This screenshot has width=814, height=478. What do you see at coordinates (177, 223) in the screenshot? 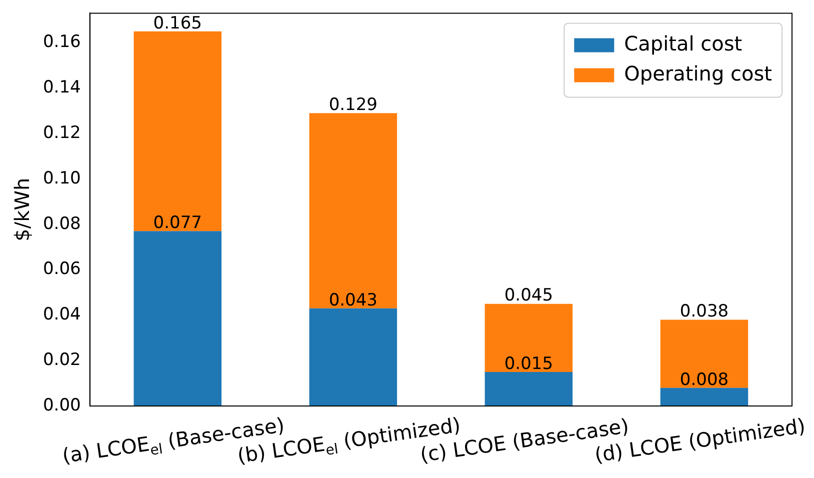
I see `data-label: 0.077` at bounding box center [177, 223].